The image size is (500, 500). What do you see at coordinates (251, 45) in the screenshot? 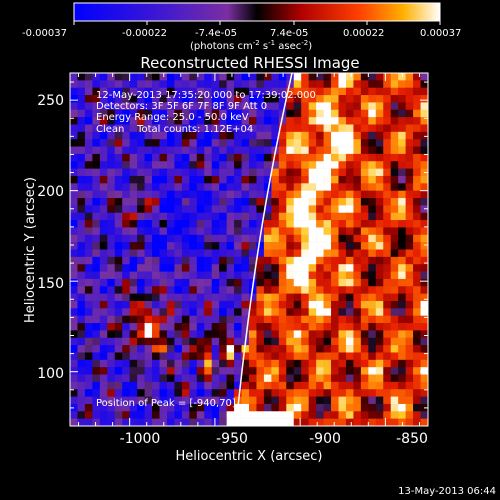
I see `colorbar-unit-label: (photons cm-2 s-1 asec-2)` at bounding box center [251, 45].